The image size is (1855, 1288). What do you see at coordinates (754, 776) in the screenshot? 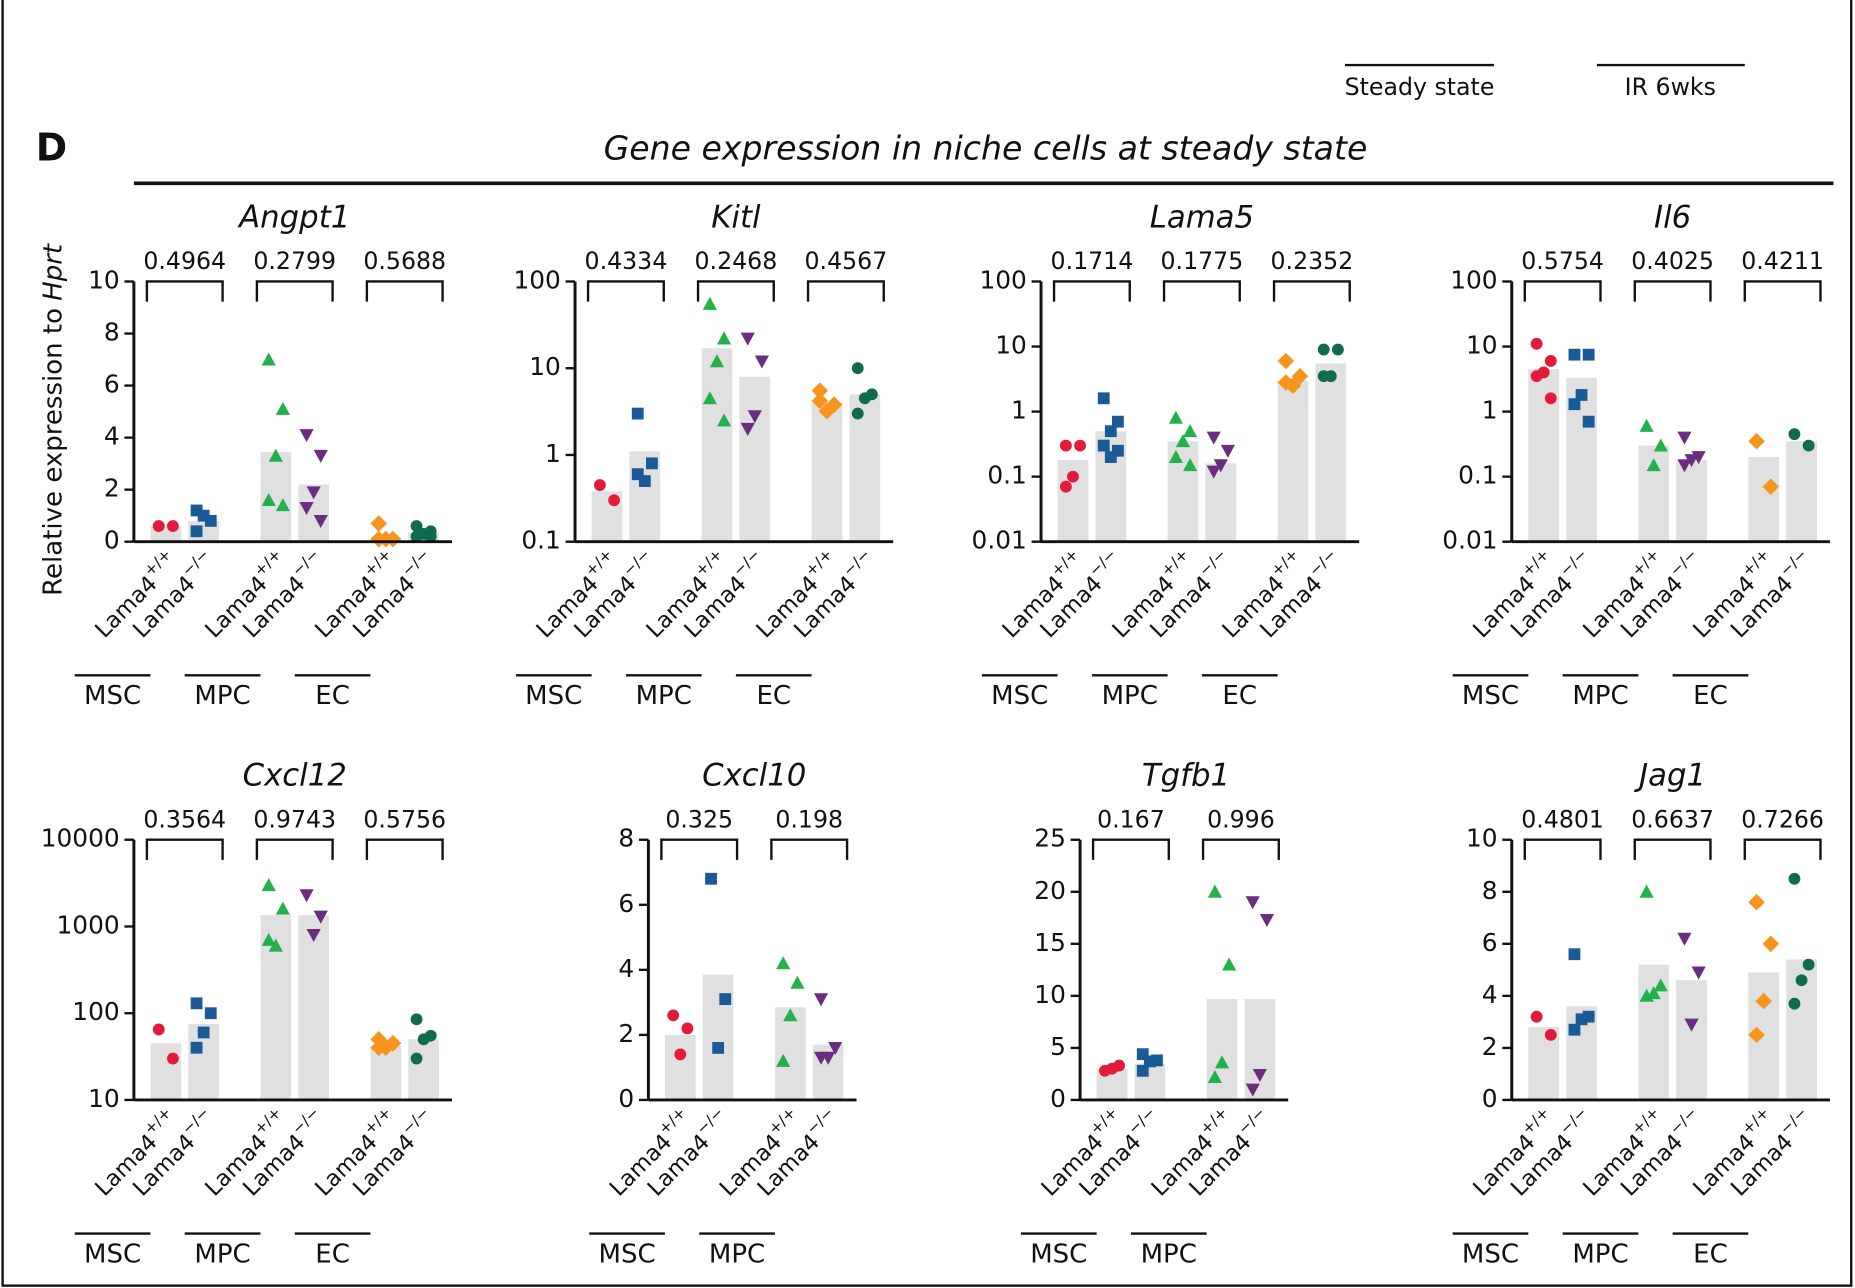
I see `chart-title: Cxcl10` at bounding box center [754, 776].